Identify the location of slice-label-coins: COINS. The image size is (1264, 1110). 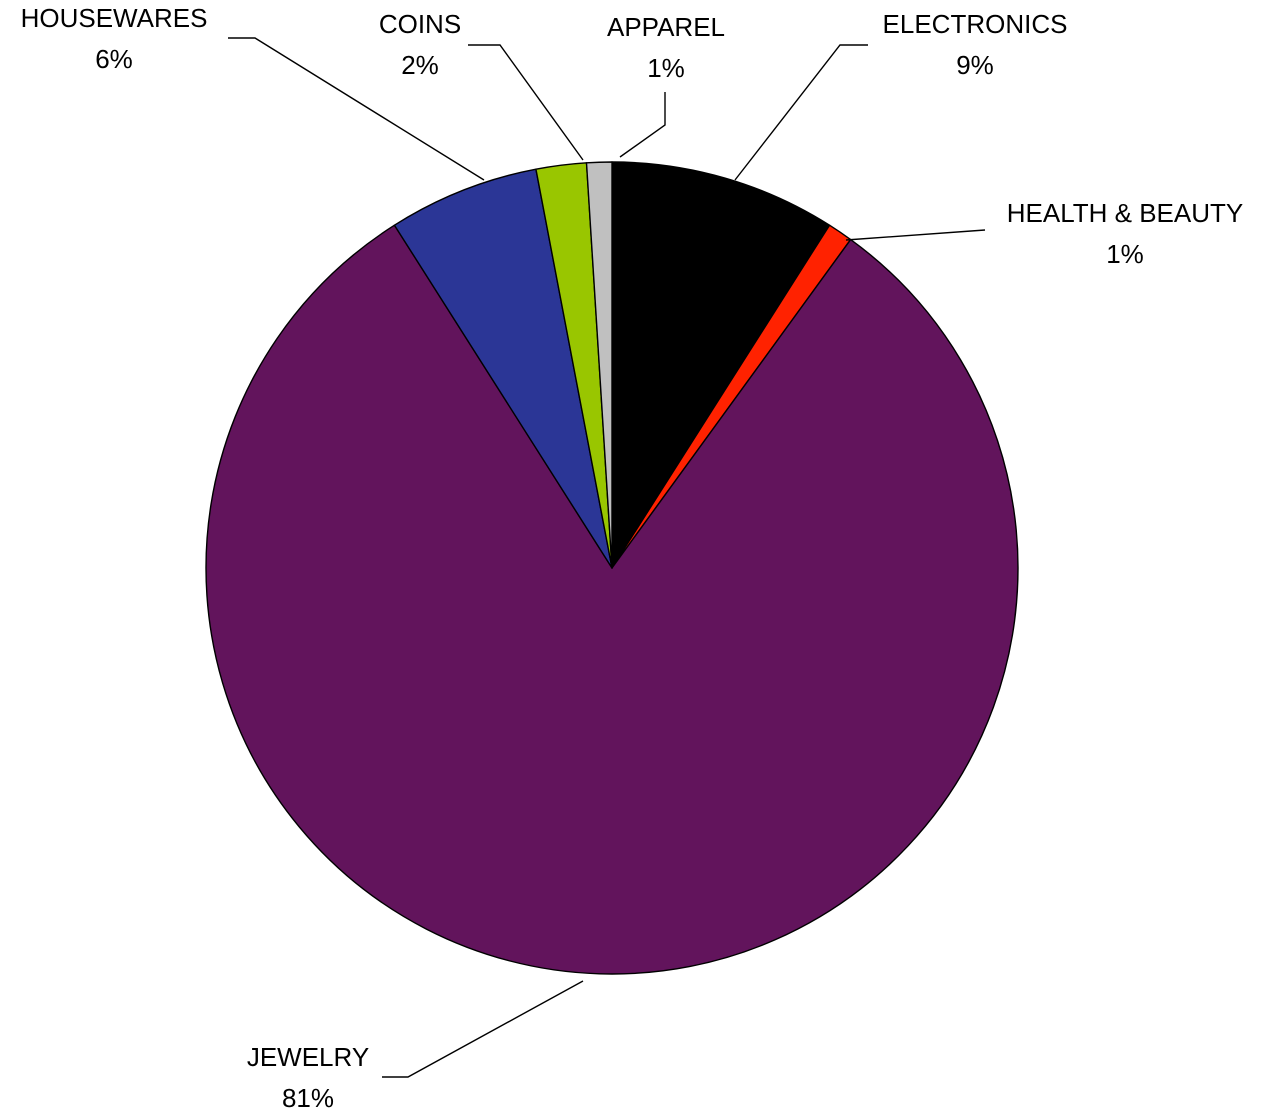
(420, 24).